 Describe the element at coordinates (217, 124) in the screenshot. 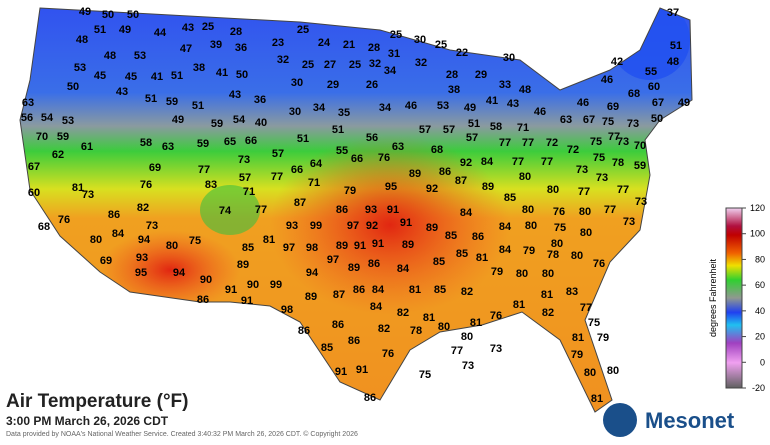

I see `station-temp: 59` at that location.